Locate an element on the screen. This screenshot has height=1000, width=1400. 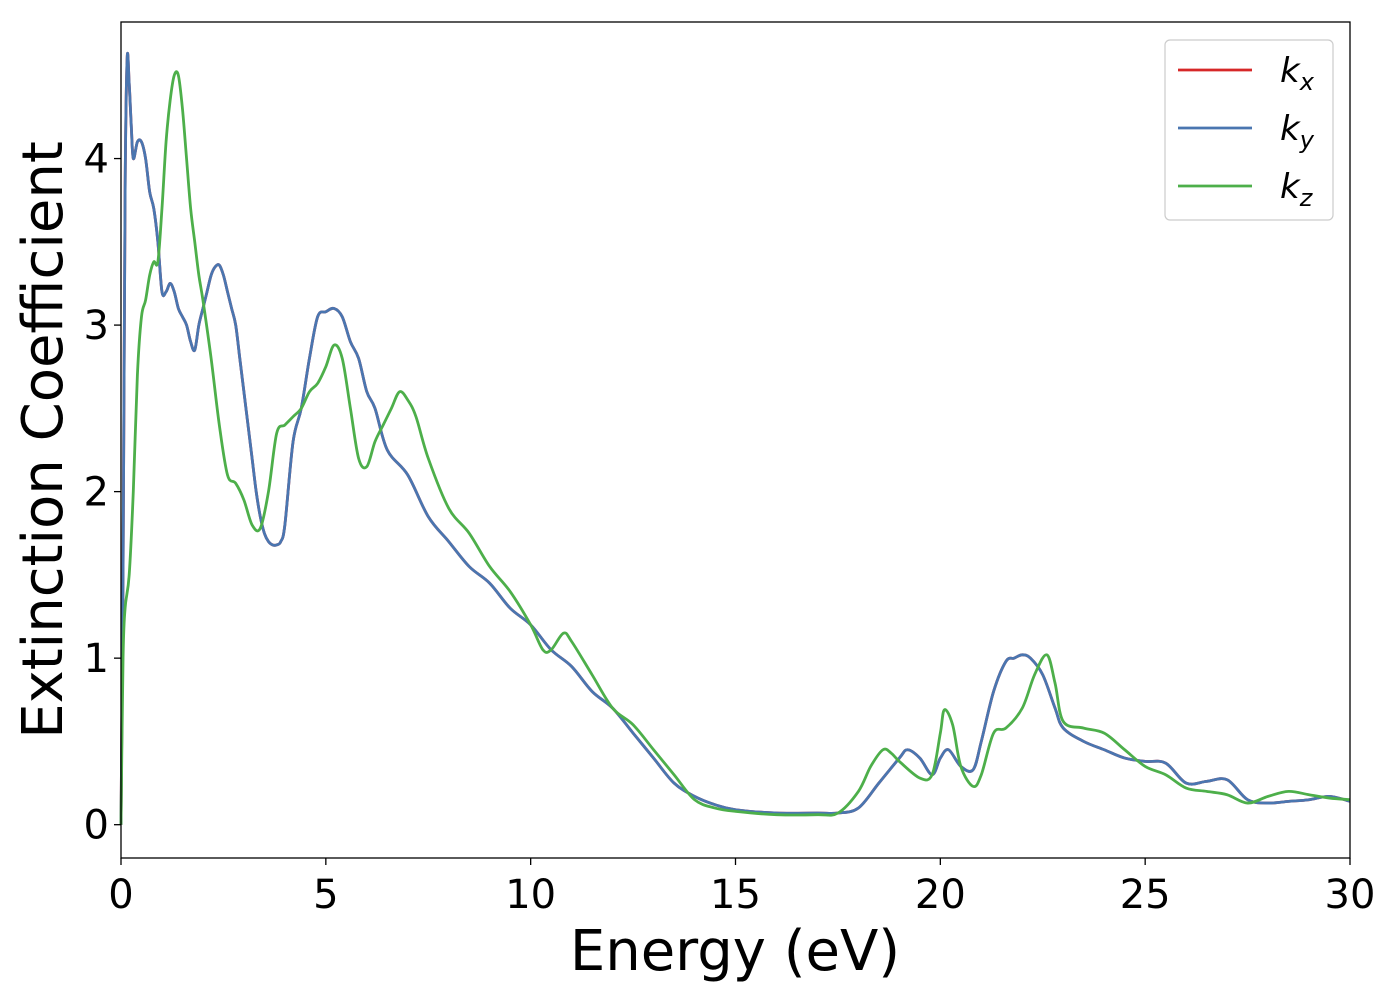
x-tick-label: 25 is located at coordinates (1145, 895).